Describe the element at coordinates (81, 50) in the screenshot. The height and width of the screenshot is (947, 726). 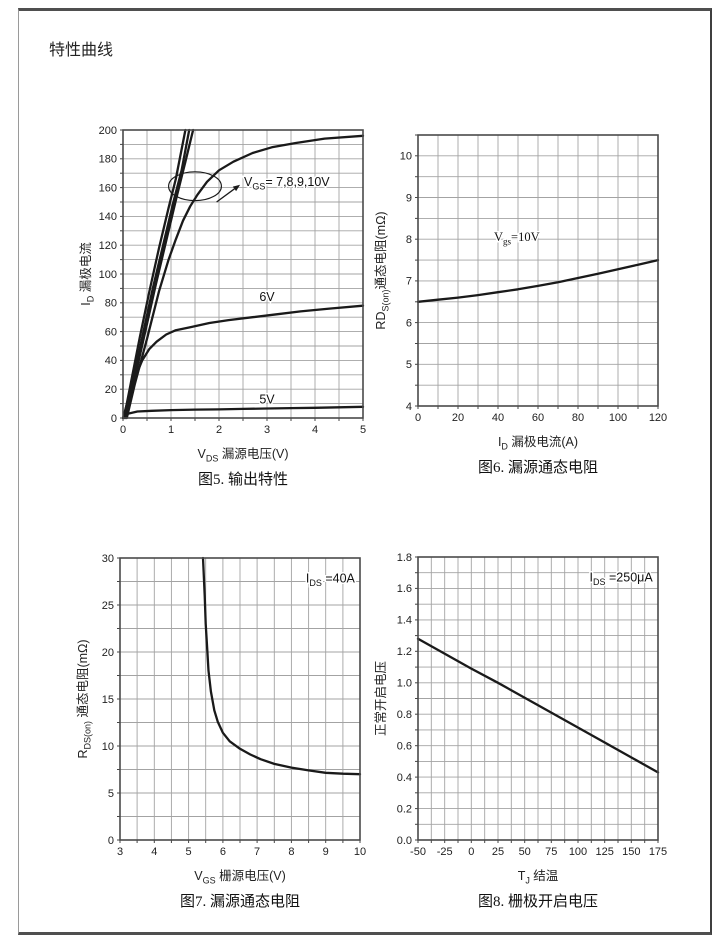
I see `page-title: 特性曲线` at that location.